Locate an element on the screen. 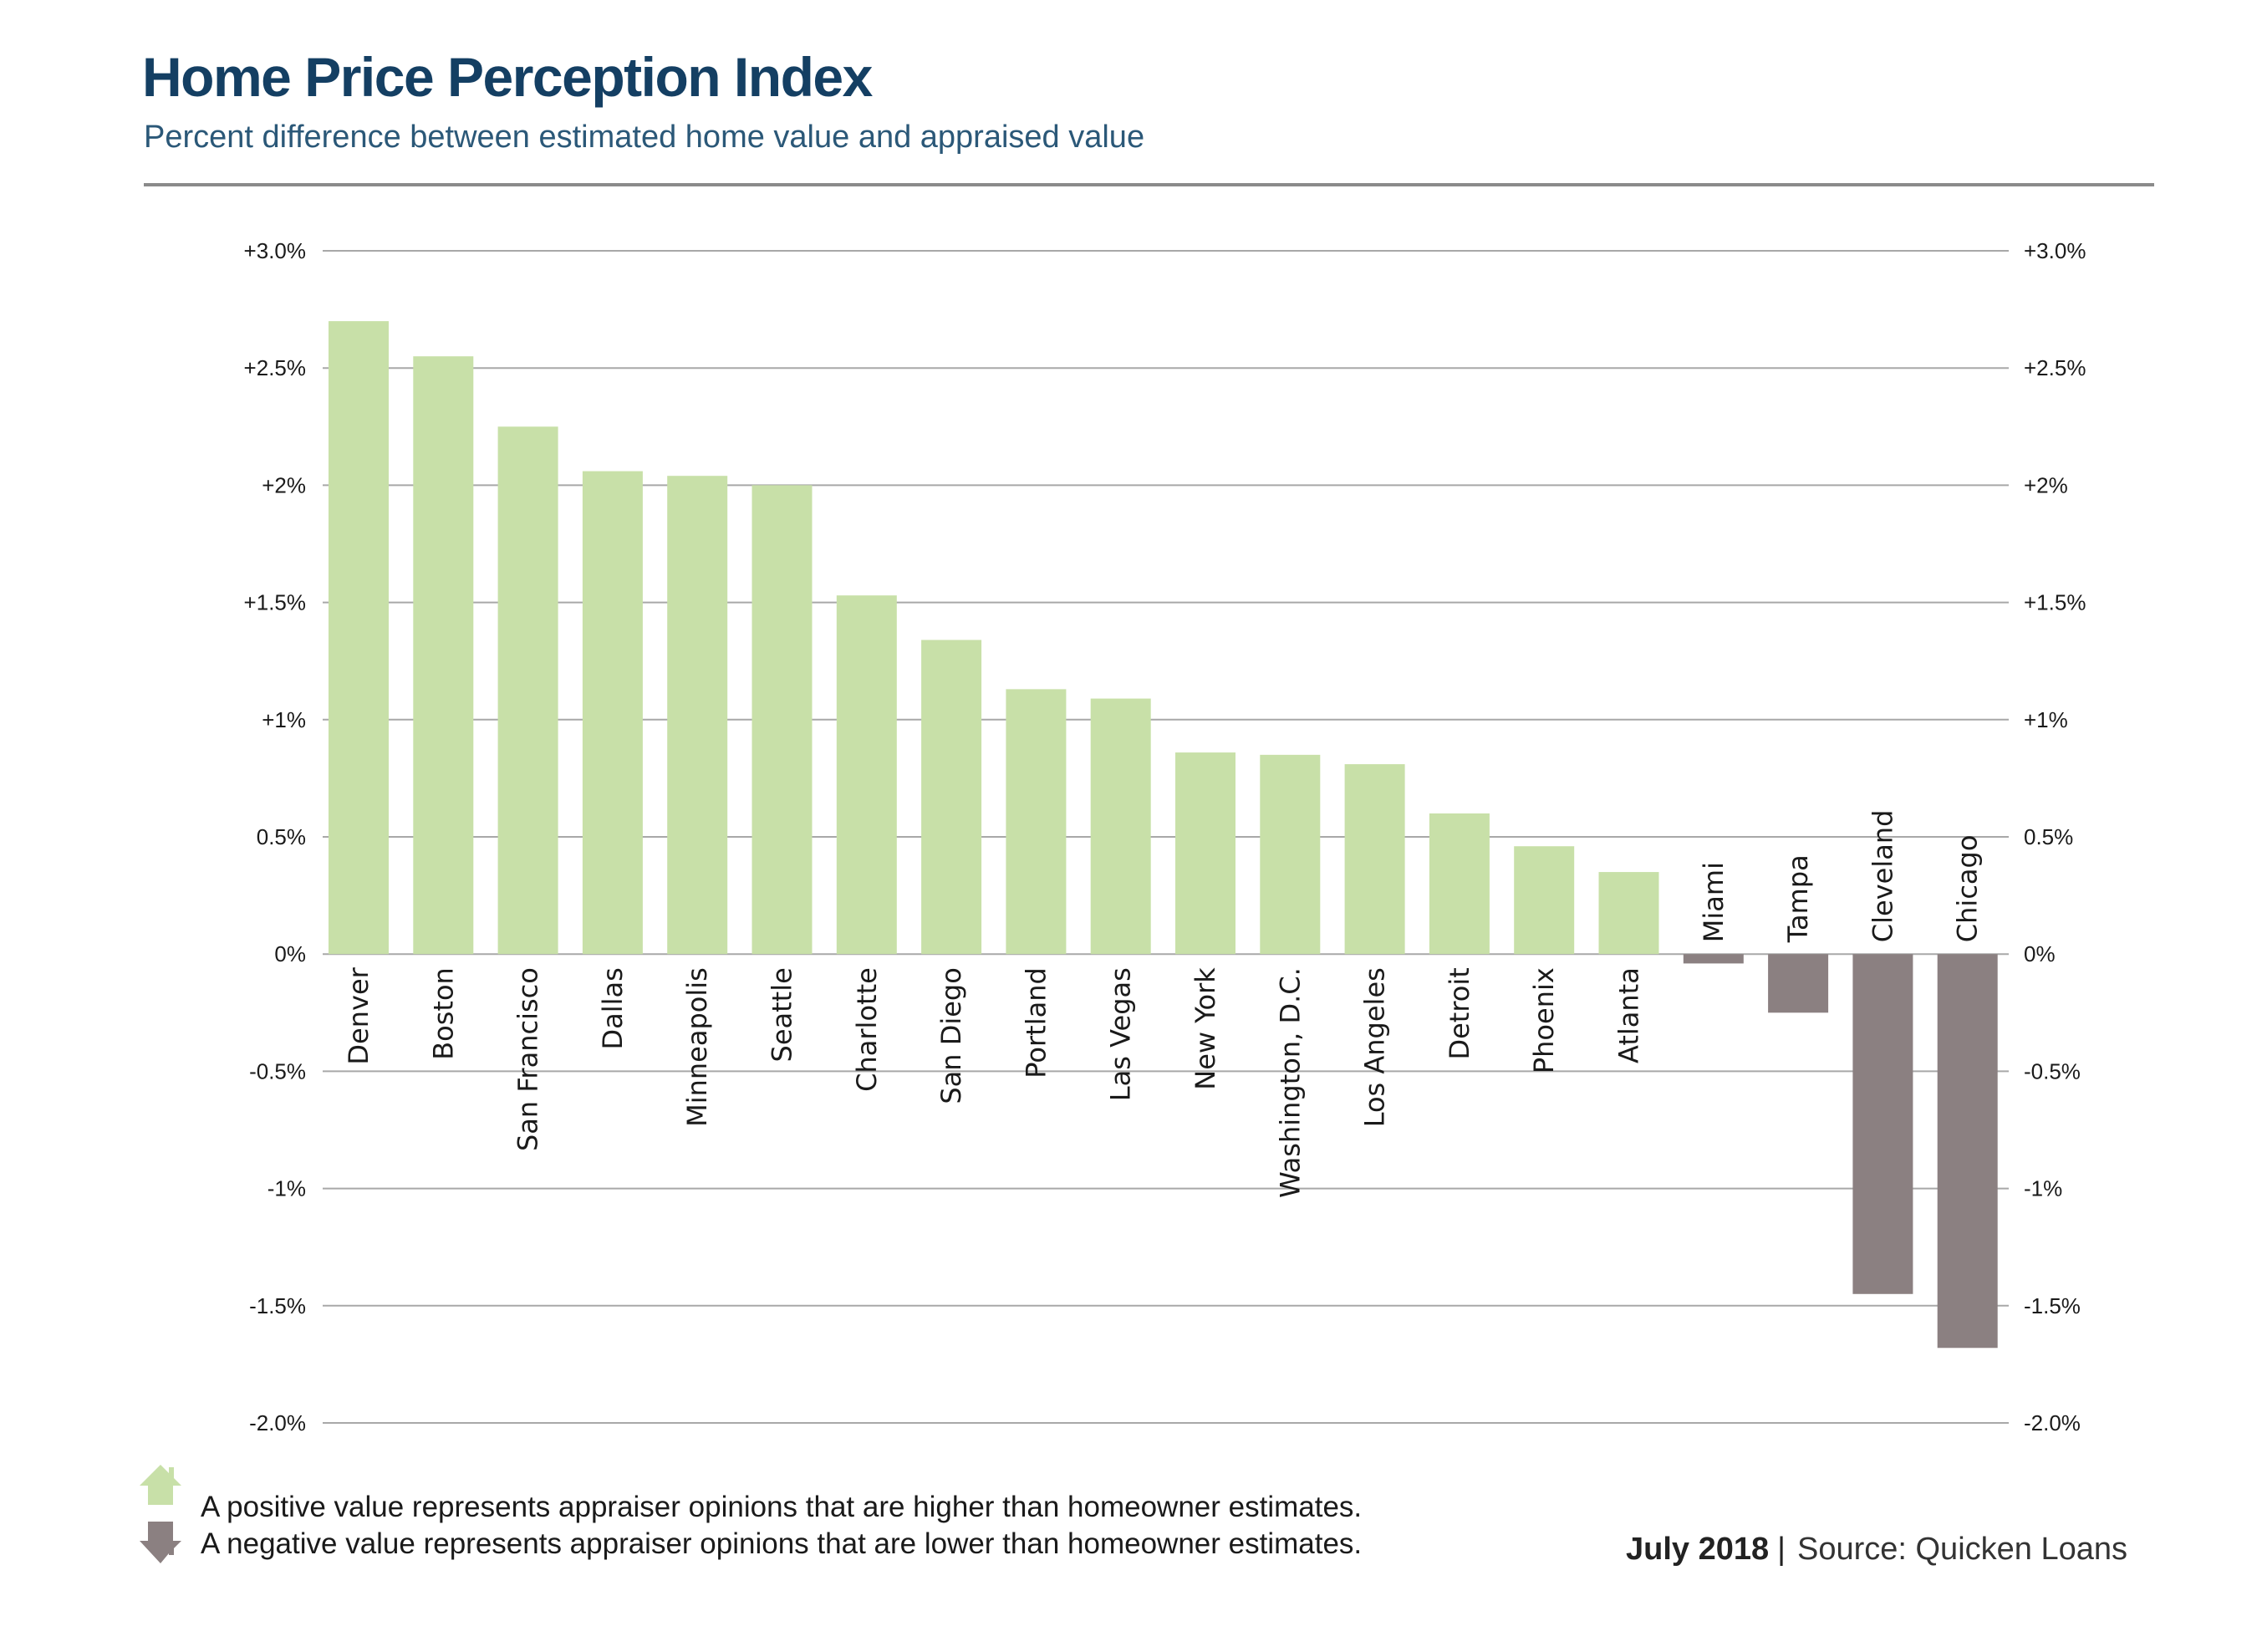  bar-minneapolis is located at coordinates (698, 715).